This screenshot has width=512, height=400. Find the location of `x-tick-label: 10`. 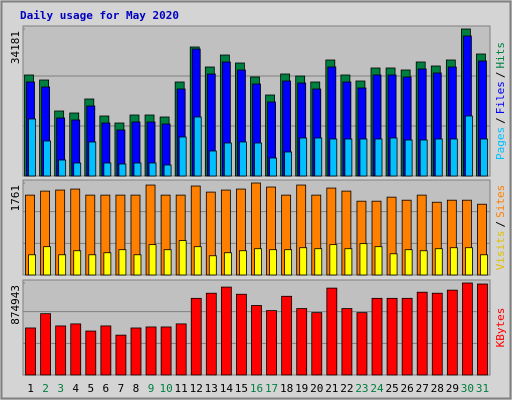

x-tick-label: 10 is located at coordinates (165, 388).